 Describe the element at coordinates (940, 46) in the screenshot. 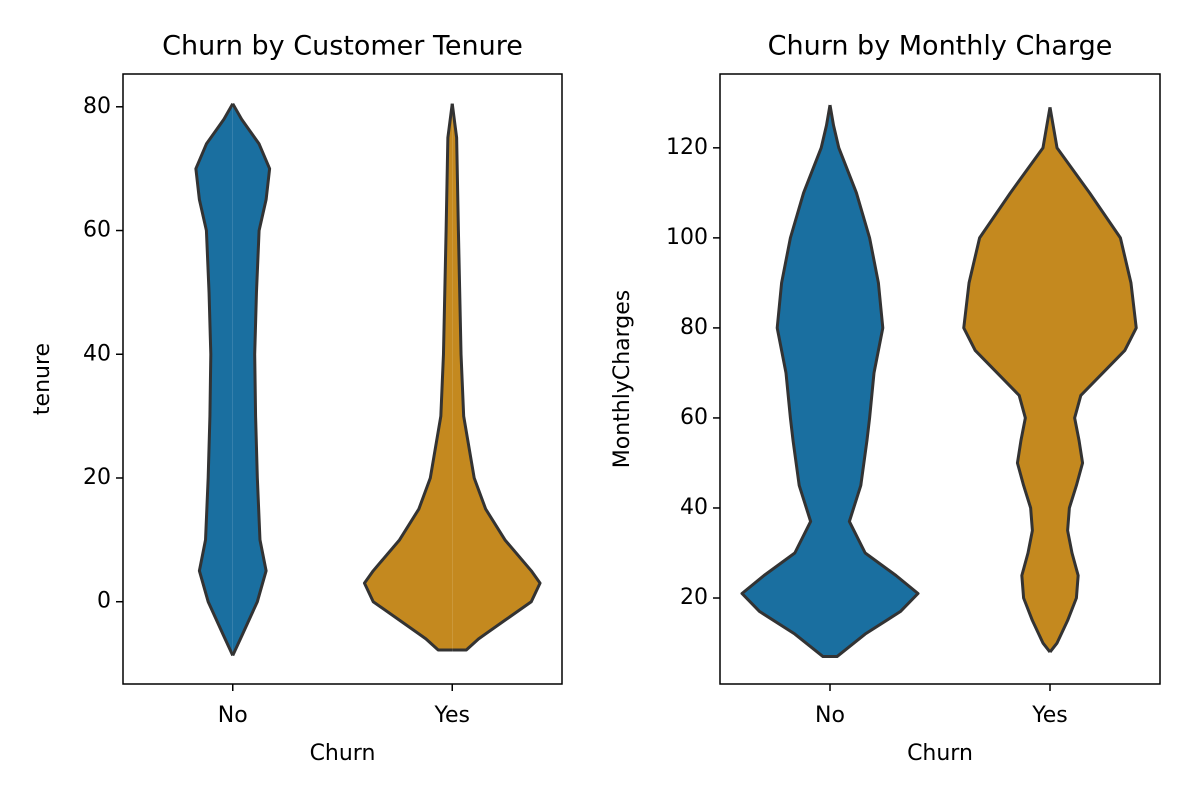

I see `chart-title: Churn by Monthly Charge` at that location.